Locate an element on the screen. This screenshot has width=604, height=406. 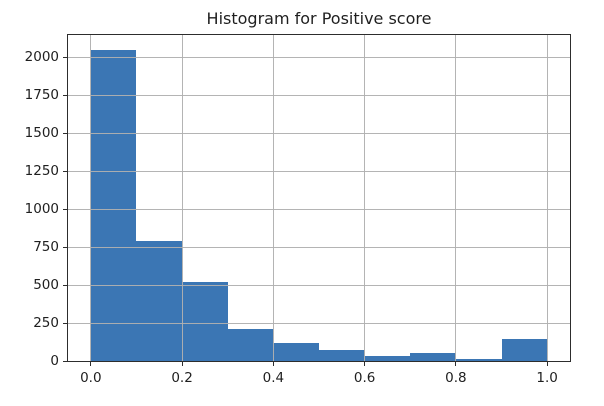
y-tick-label: 1250 is located at coordinates (41, 171).